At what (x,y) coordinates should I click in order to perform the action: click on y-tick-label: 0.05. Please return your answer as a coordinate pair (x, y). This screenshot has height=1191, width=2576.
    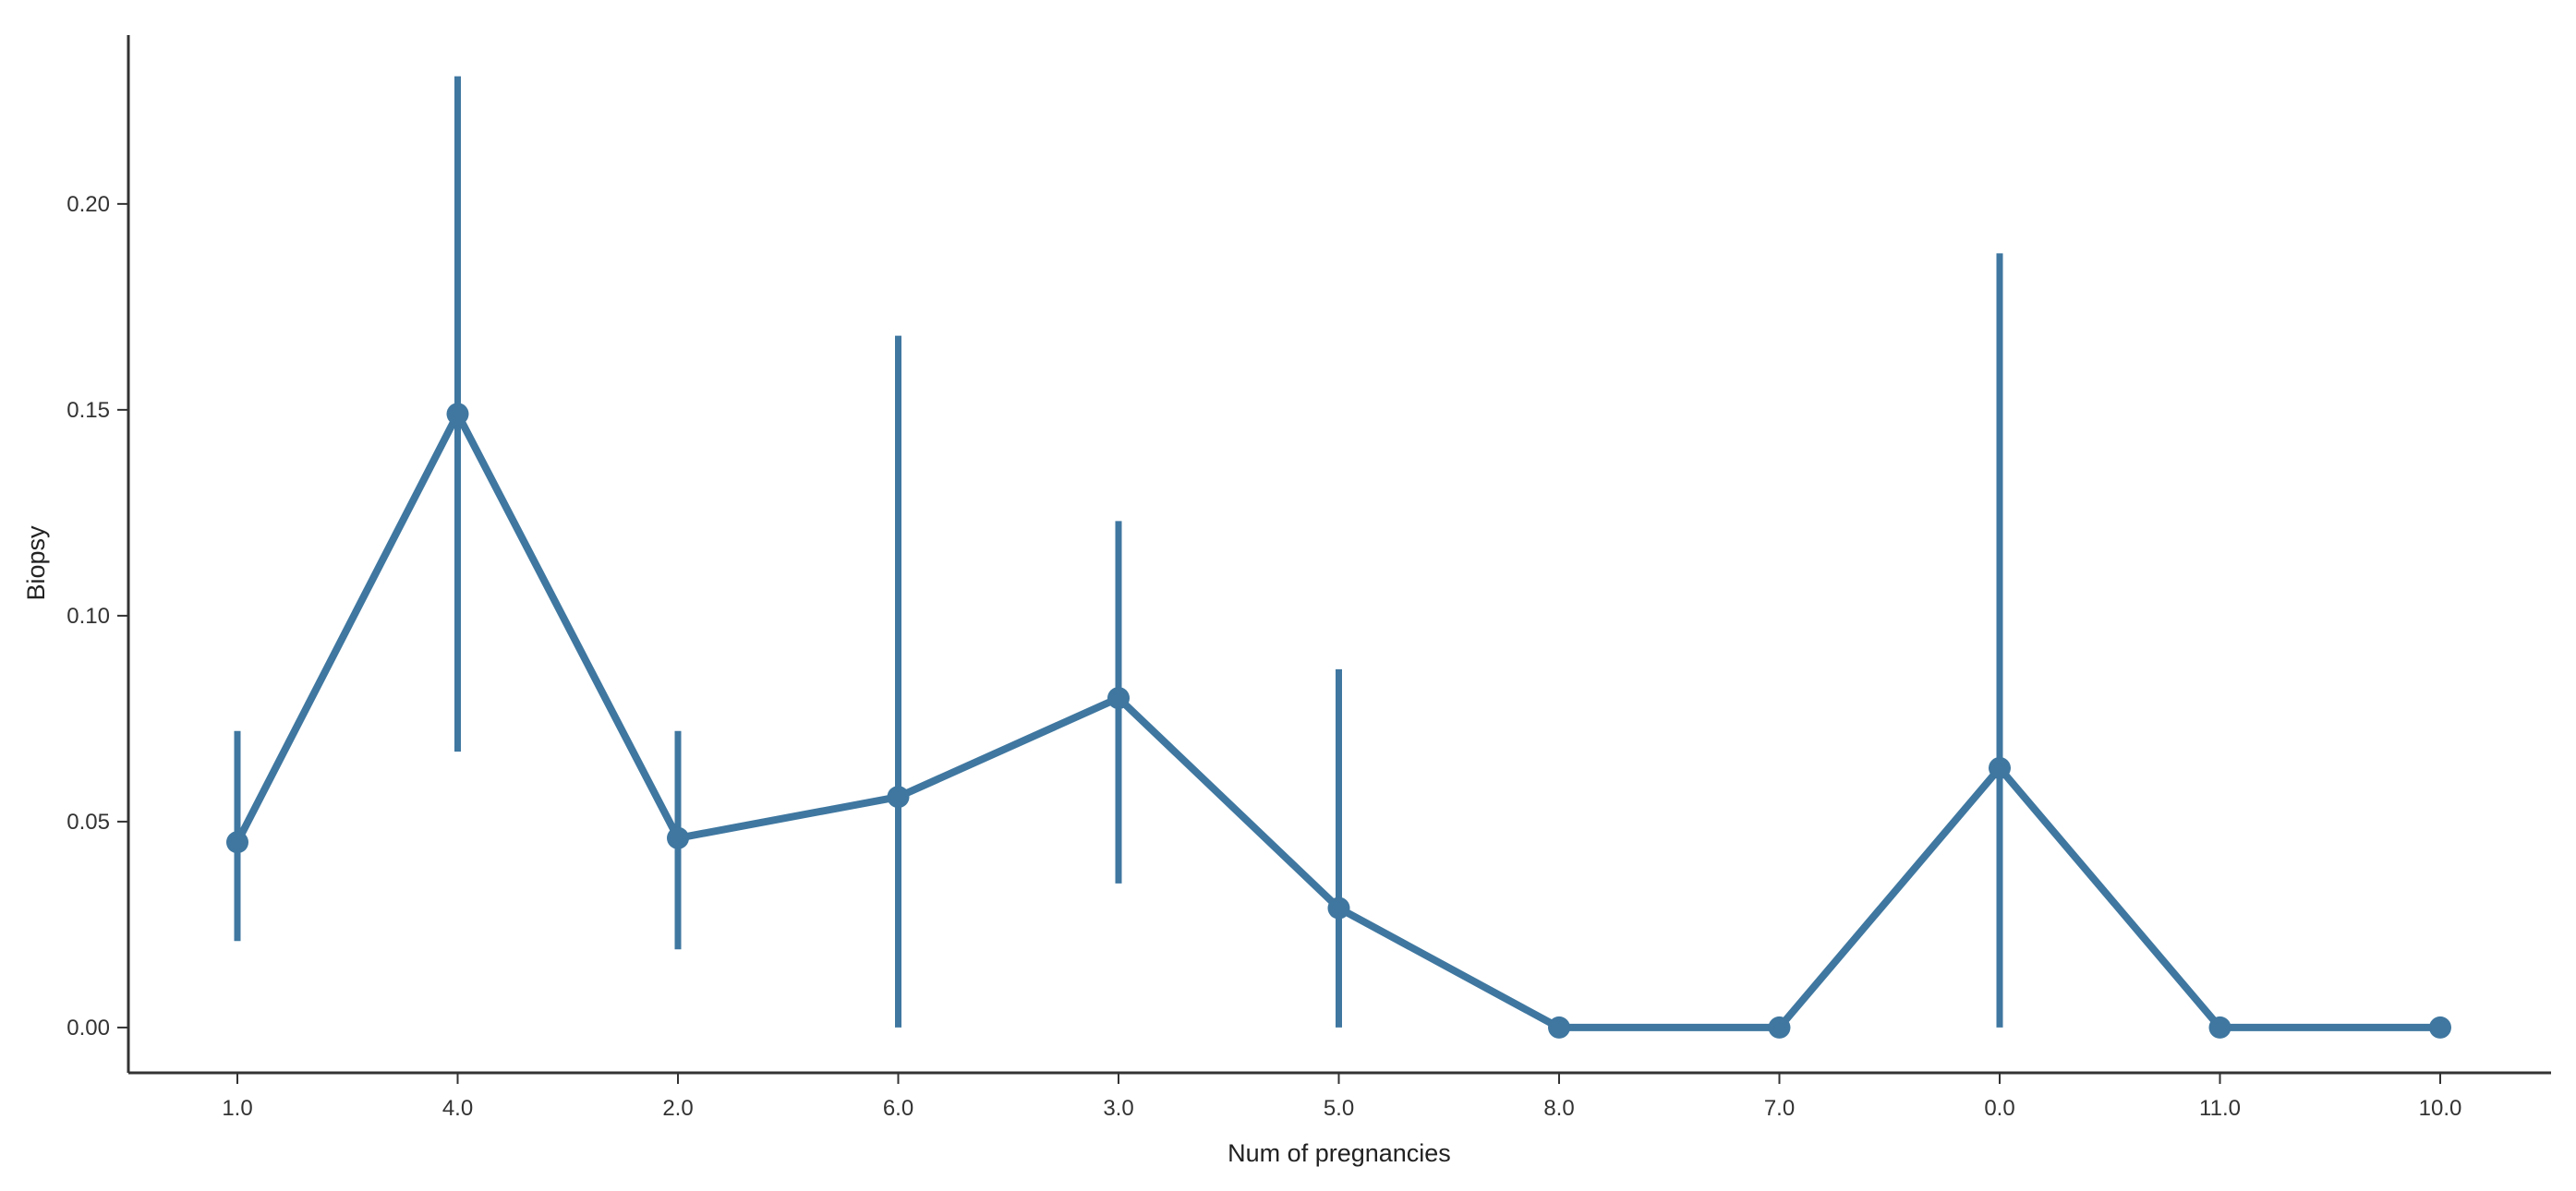
    Looking at the image, I should click on (88, 822).